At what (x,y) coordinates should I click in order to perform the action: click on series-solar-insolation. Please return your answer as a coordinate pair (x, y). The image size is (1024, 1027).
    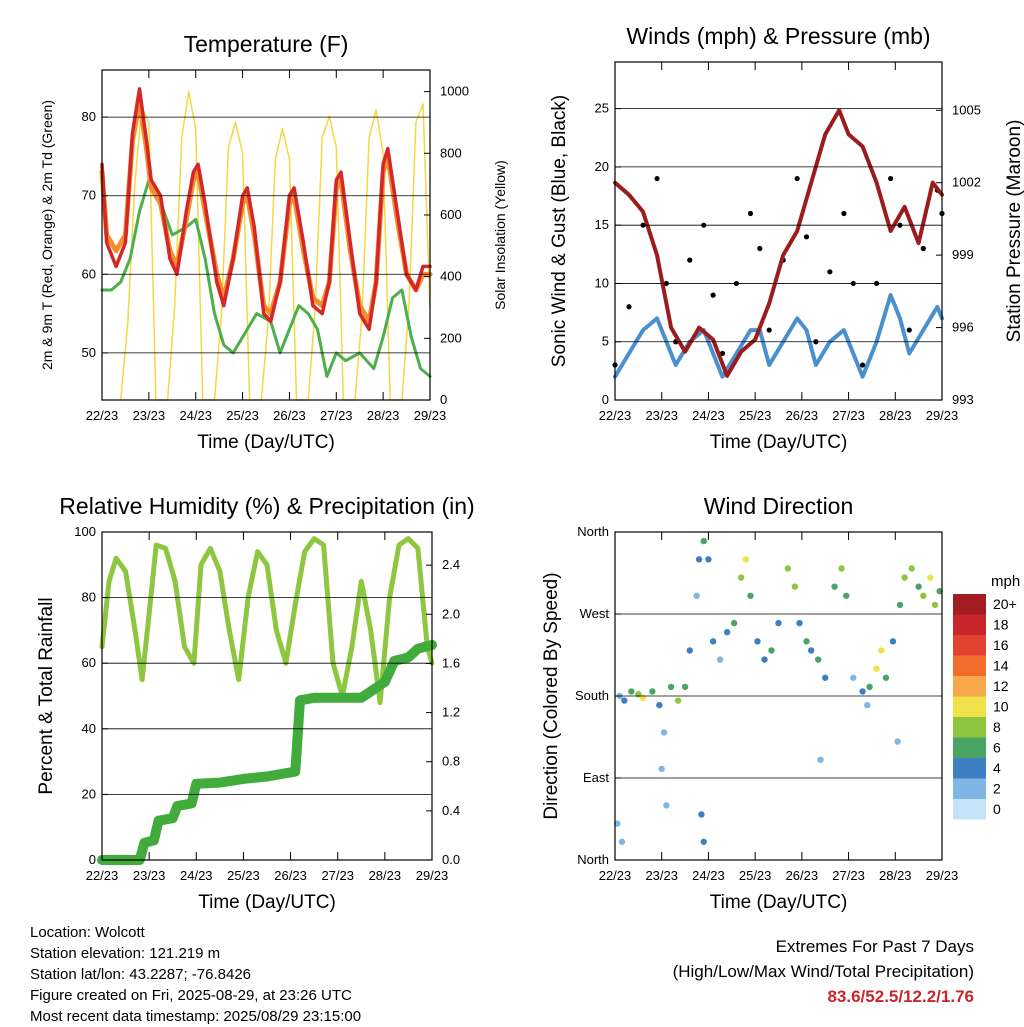
    Looking at the image, I should click on (275, 245).